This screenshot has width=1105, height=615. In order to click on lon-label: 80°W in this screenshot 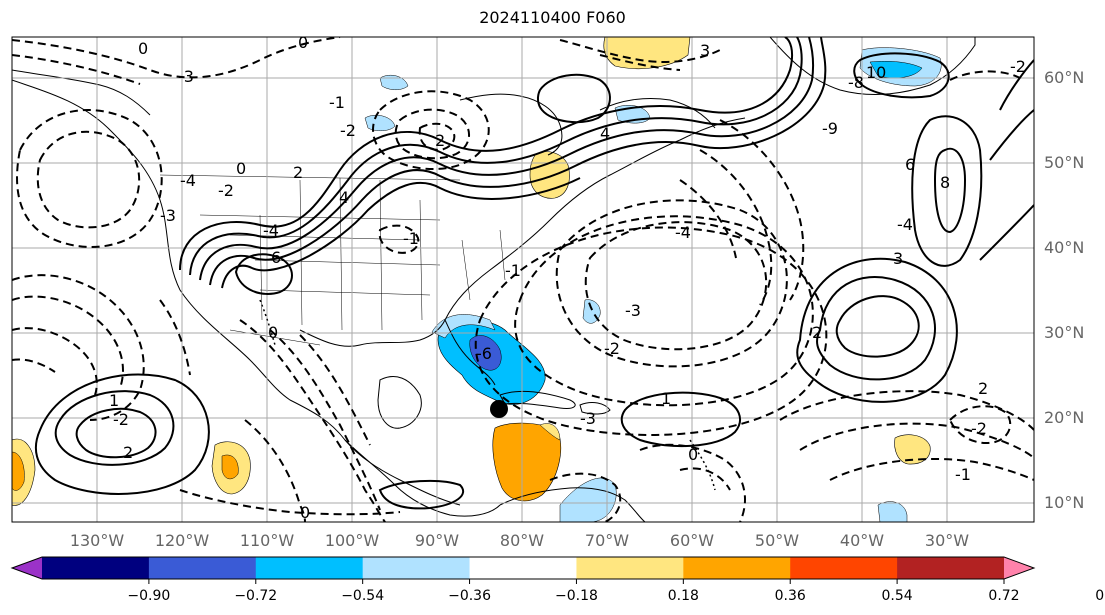, I will do `click(522, 540)`.